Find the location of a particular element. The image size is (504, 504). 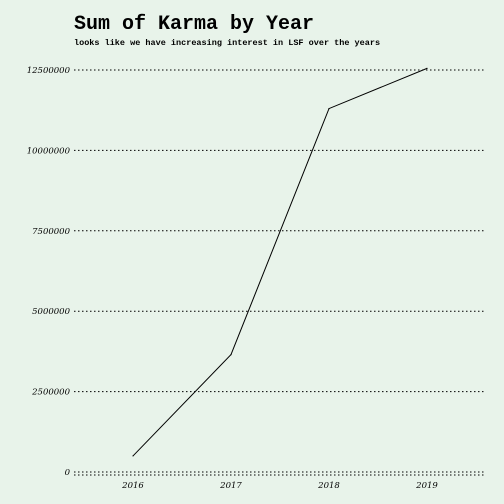

x-tick-label: 2019 is located at coordinates (426, 486).